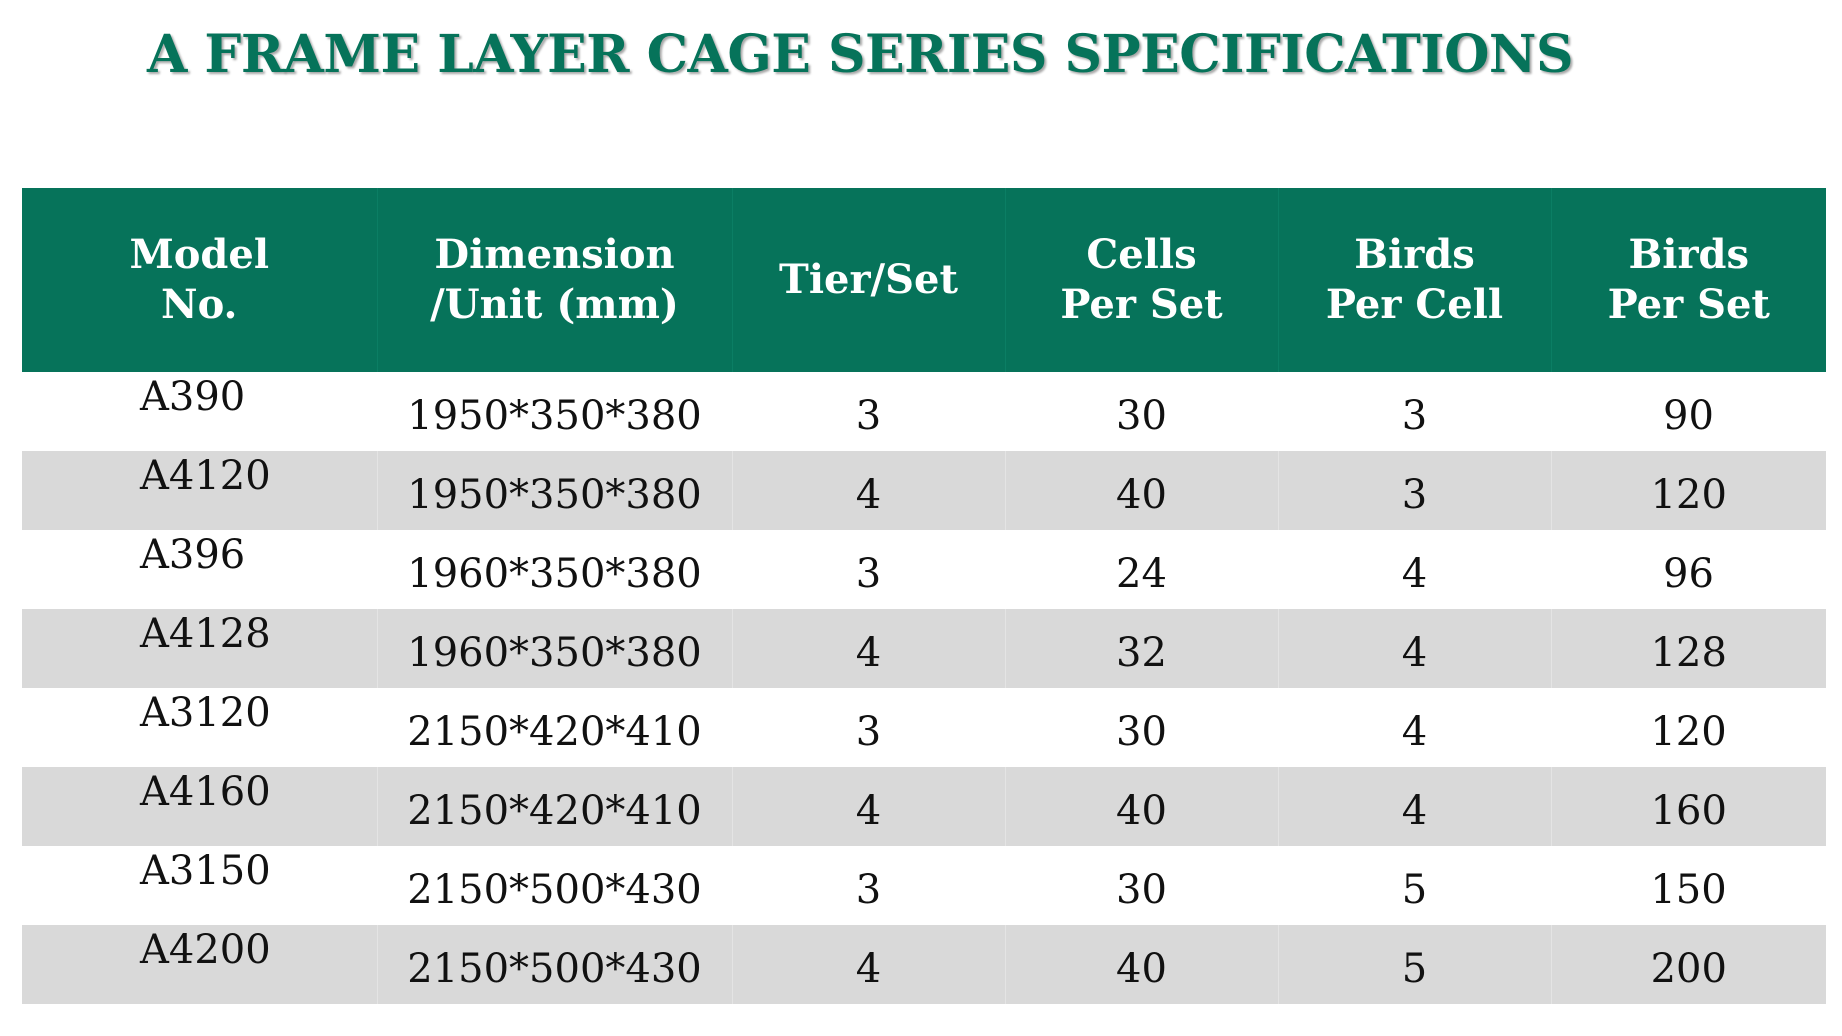 The image size is (1842, 1036). I want to click on table-row: A4120 1950*350*380 4 40 3 120, so click(924, 490).